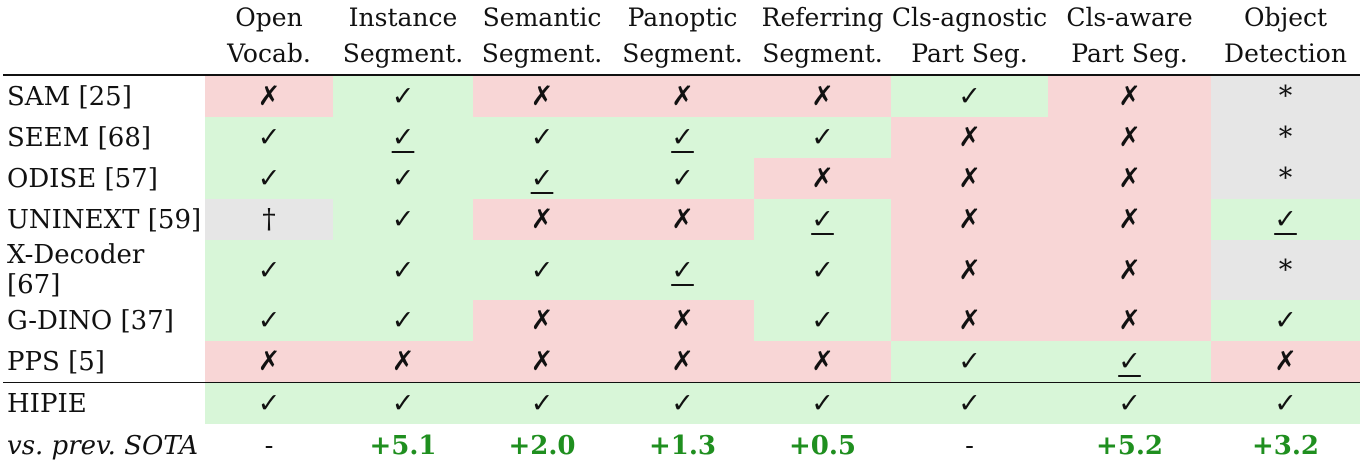 This screenshot has height=468, width=1363. What do you see at coordinates (822, 446) in the screenshot?
I see `gain-cell: +0.5` at bounding box center [822, 446].